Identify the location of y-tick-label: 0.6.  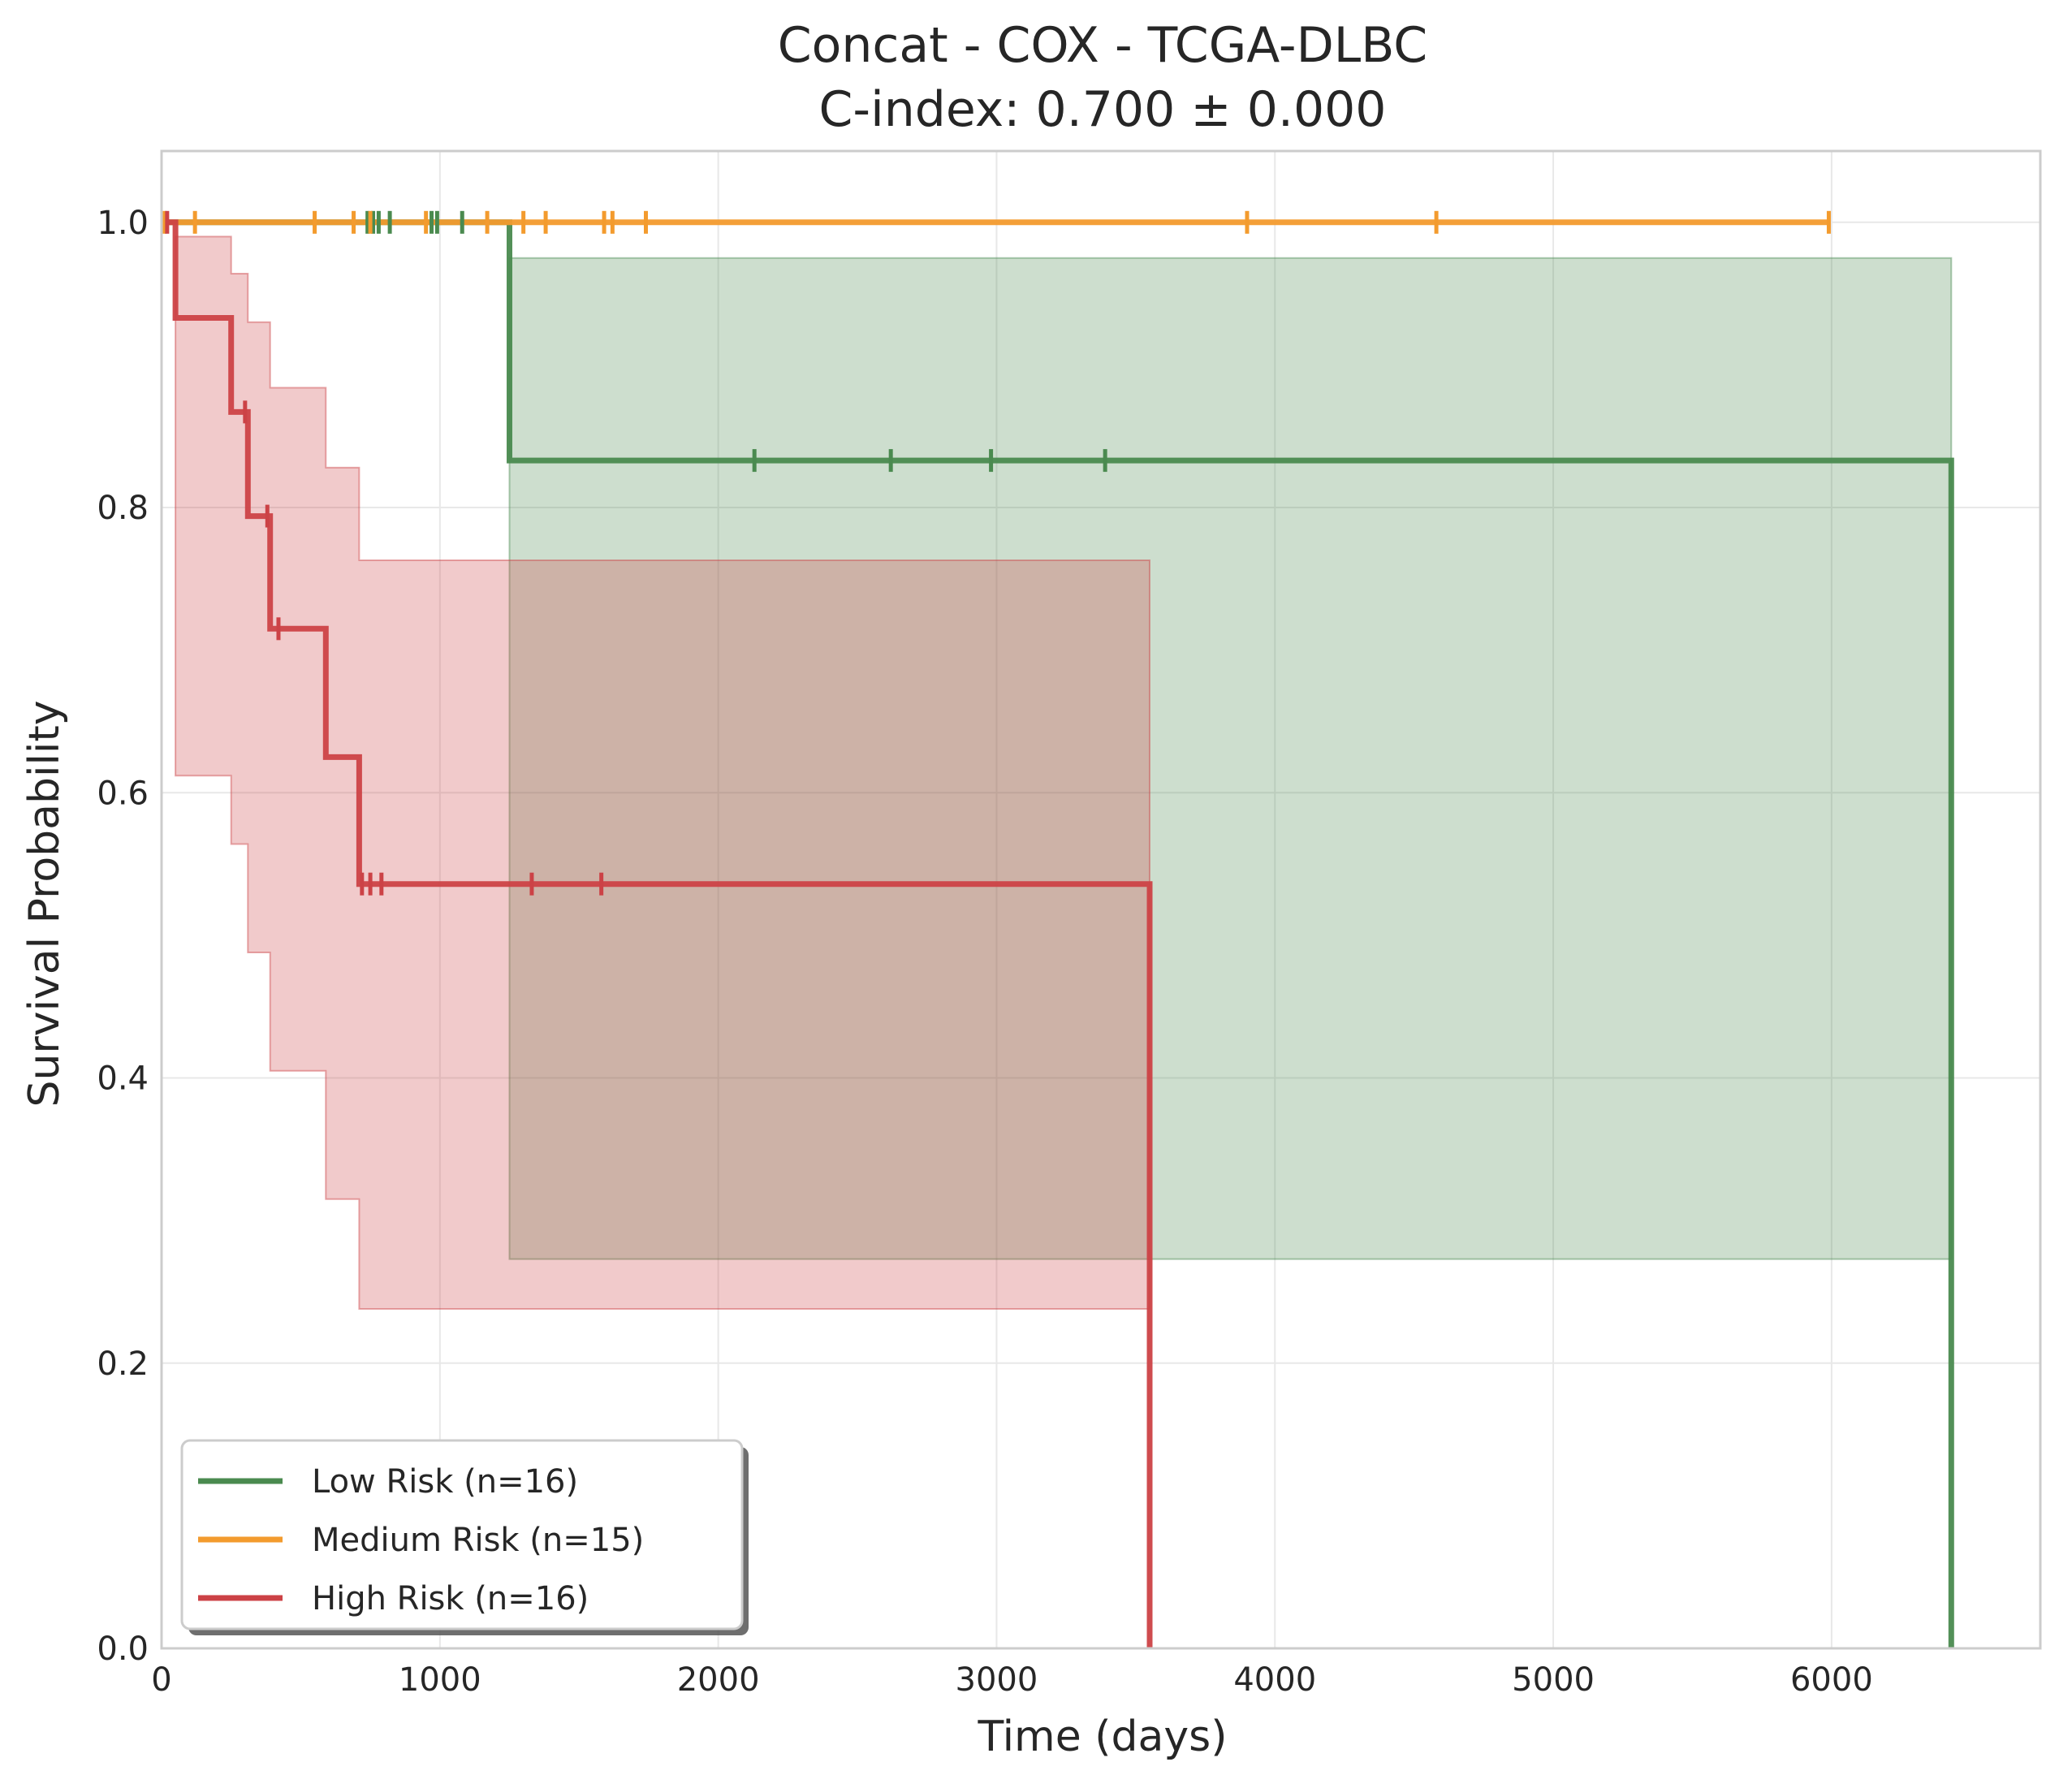
(123, 793).